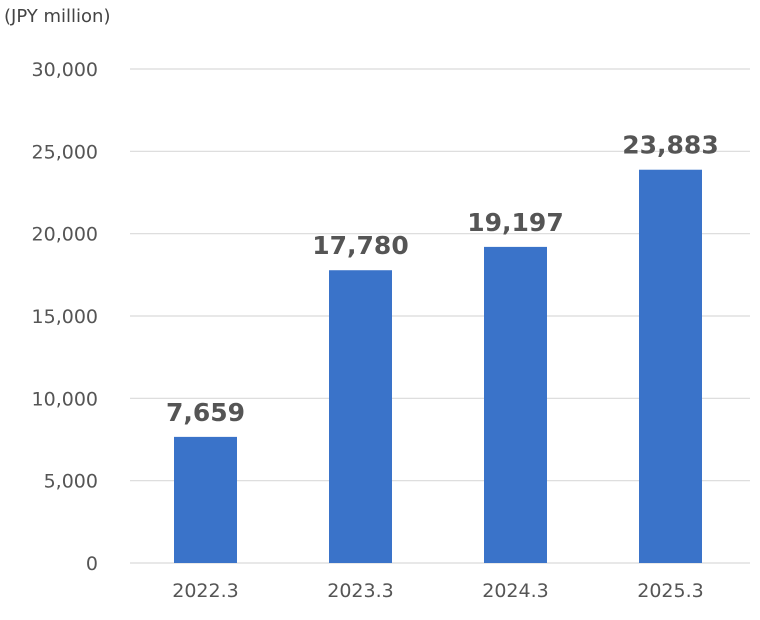  I want to click on y-tick-label: 0, so click(92, 564).